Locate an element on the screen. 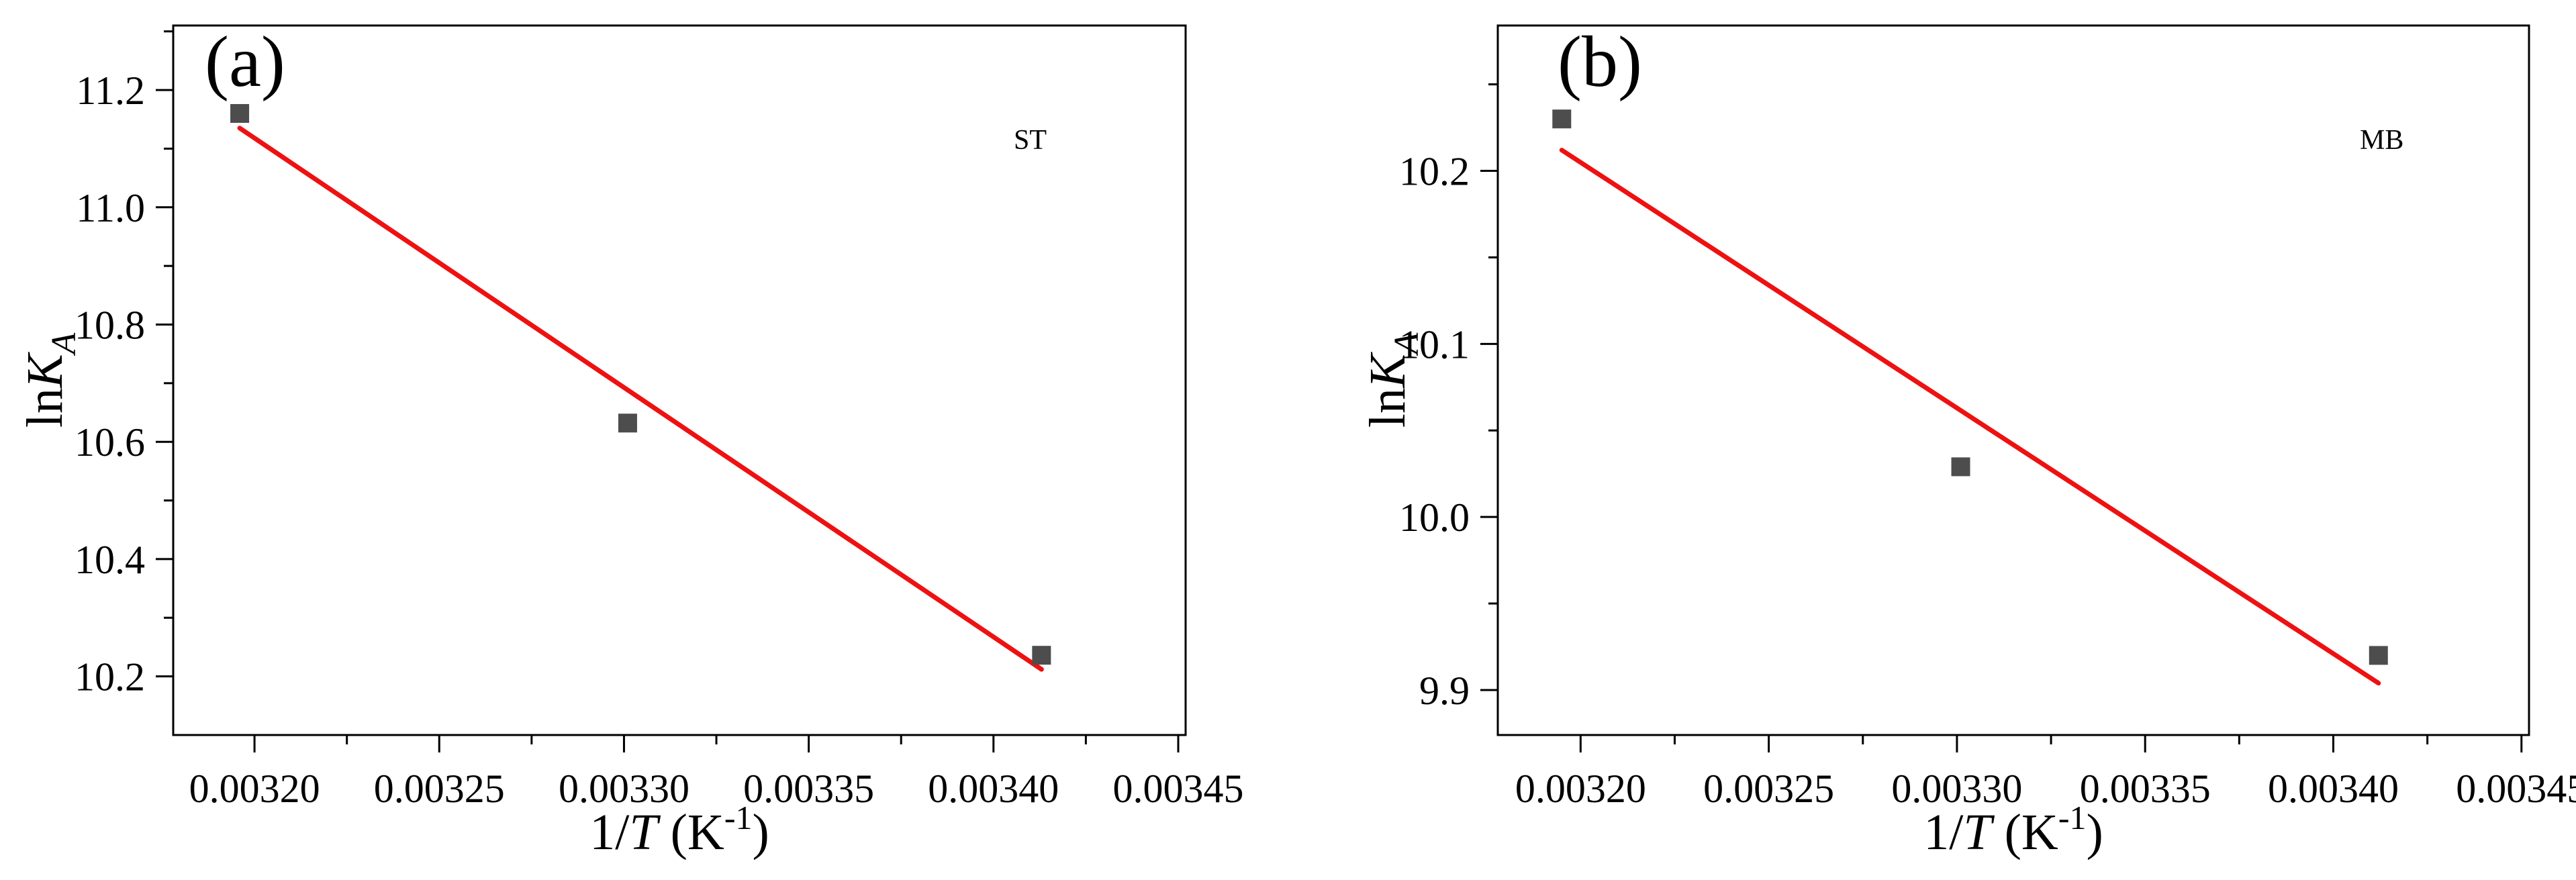  chart0-x-tick-label: 0.00320 is located at coordinates (254, 789).